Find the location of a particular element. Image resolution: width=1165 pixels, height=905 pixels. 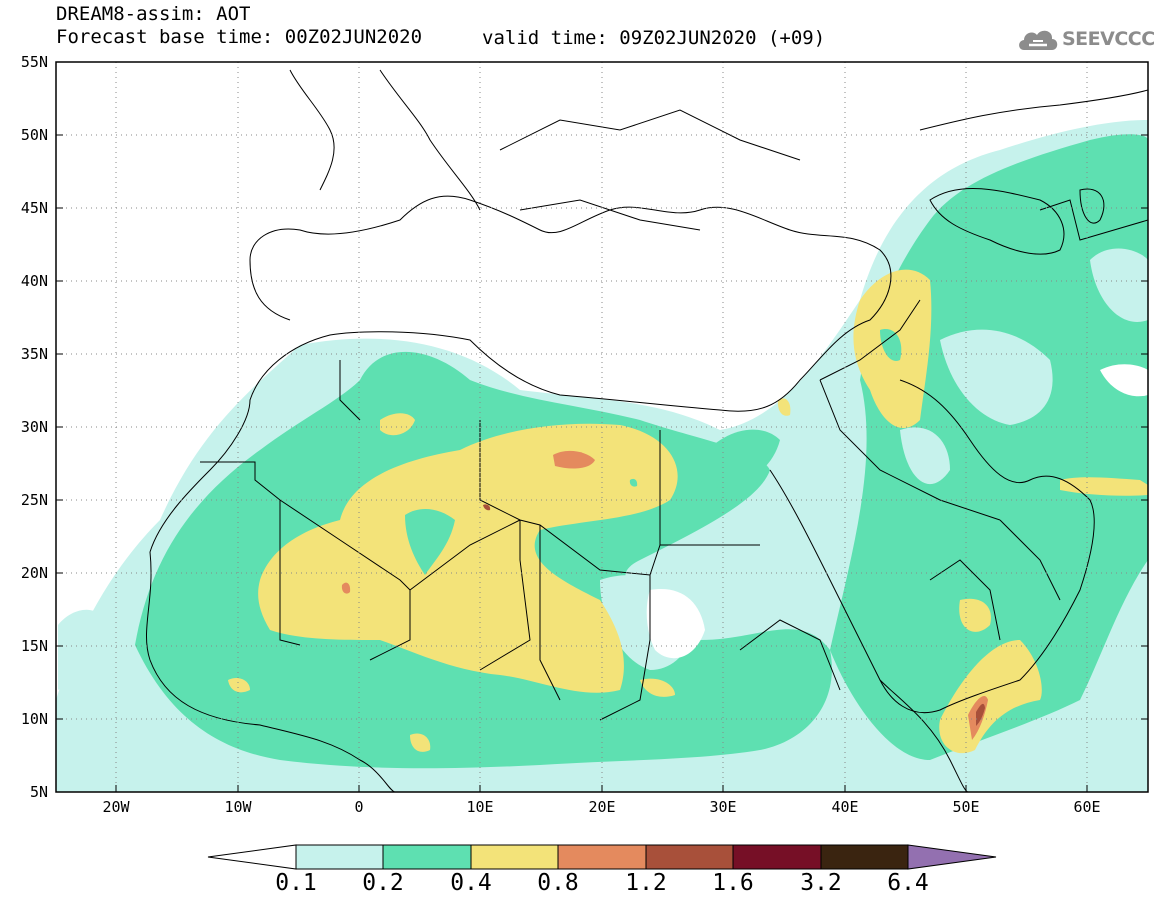

valid-time: valid time: 09Z02JUN2020 (+09) is located at coordinates (654, 38).